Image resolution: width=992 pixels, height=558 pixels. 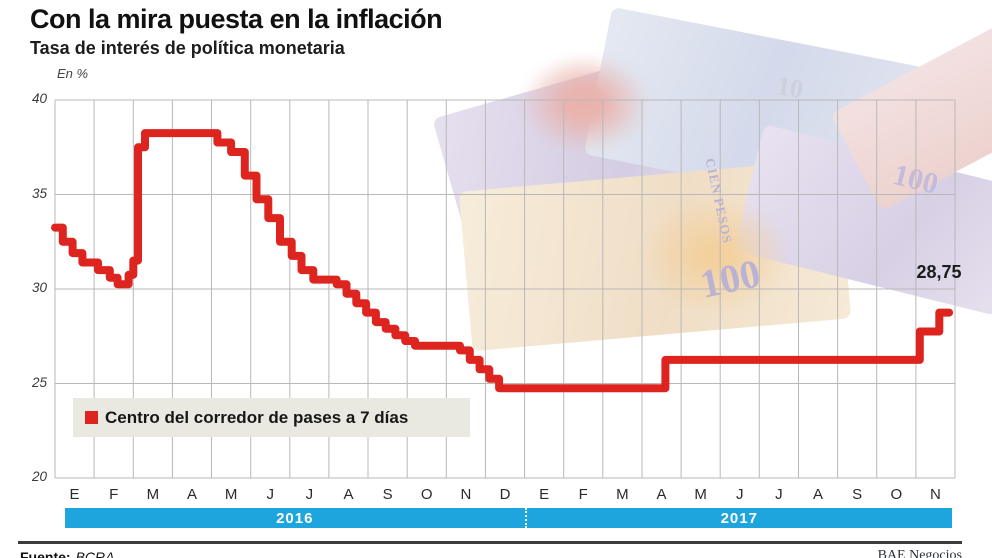 What do you see at coordinates (39, 98) in the screenshot?
I see `y-axis-tick-label: 40` at bounding box center [39, 98].